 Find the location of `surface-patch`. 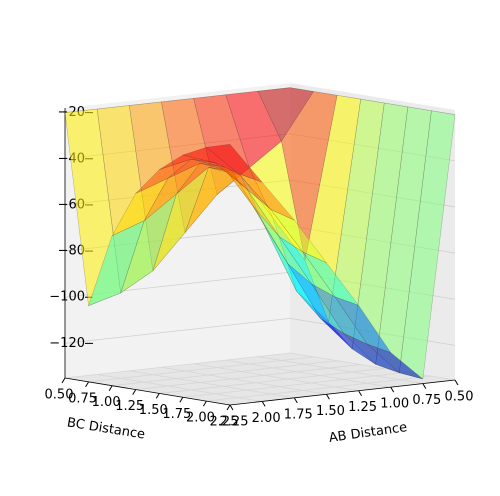

surface-patch is located at coordinates (234, 163).